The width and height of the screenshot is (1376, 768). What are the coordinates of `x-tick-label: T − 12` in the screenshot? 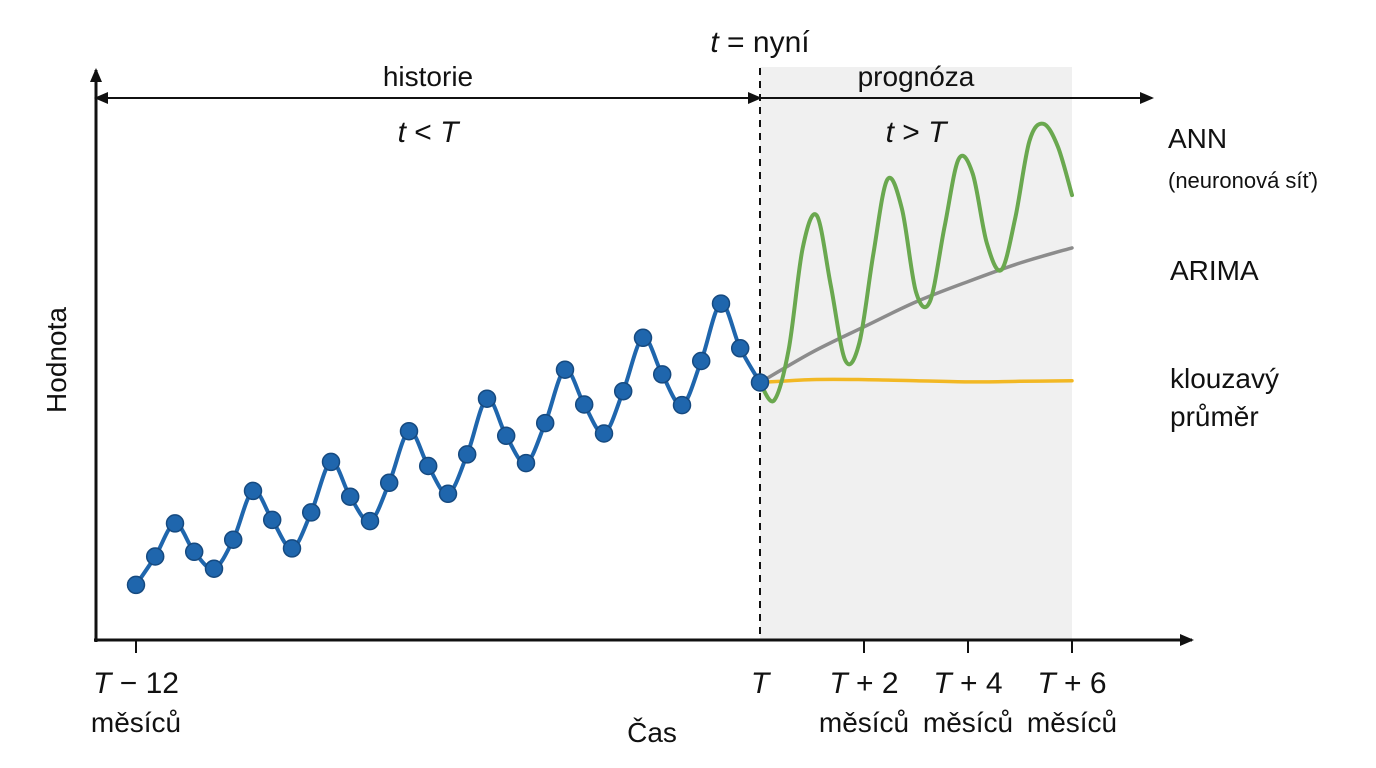 It's located at (136, 683).